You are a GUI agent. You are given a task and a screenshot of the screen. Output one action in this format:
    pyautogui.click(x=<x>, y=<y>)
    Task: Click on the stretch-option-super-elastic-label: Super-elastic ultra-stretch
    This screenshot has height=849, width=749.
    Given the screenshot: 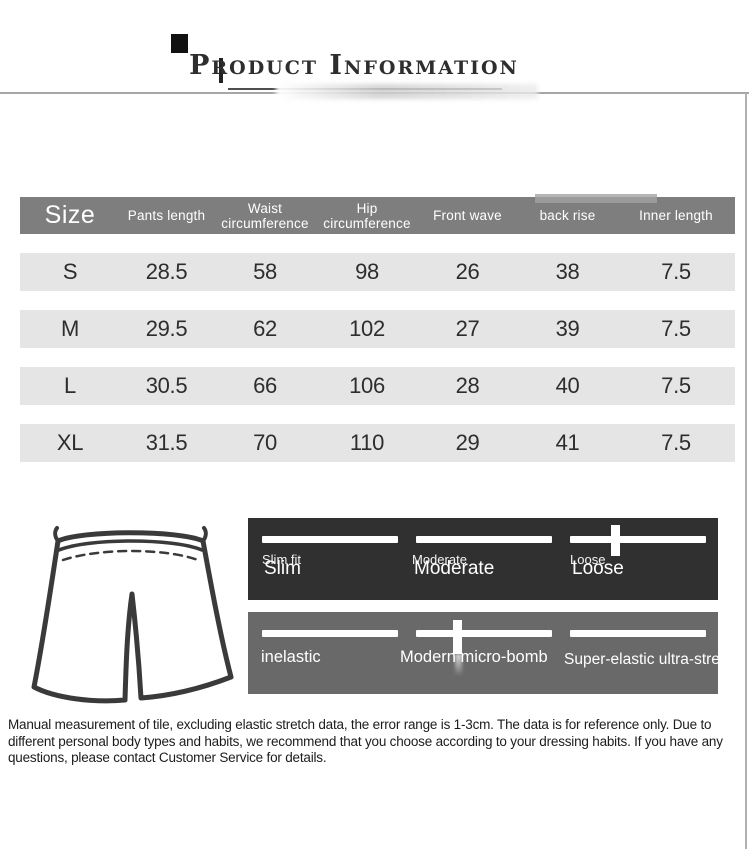 What is the action you would take?
    pyautogui.click(x=652, y=659)
    